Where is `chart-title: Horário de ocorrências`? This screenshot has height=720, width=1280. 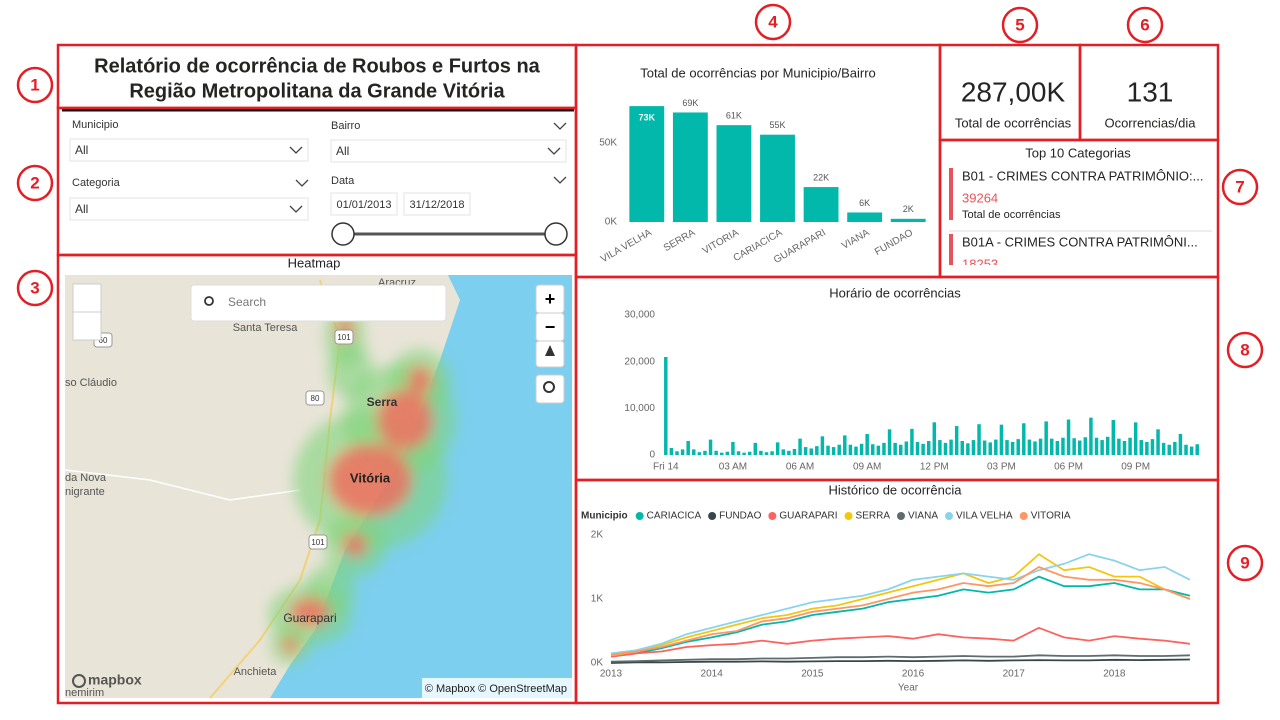 chart-title: Horário de ocorrências is located at coordinates (895, 292).